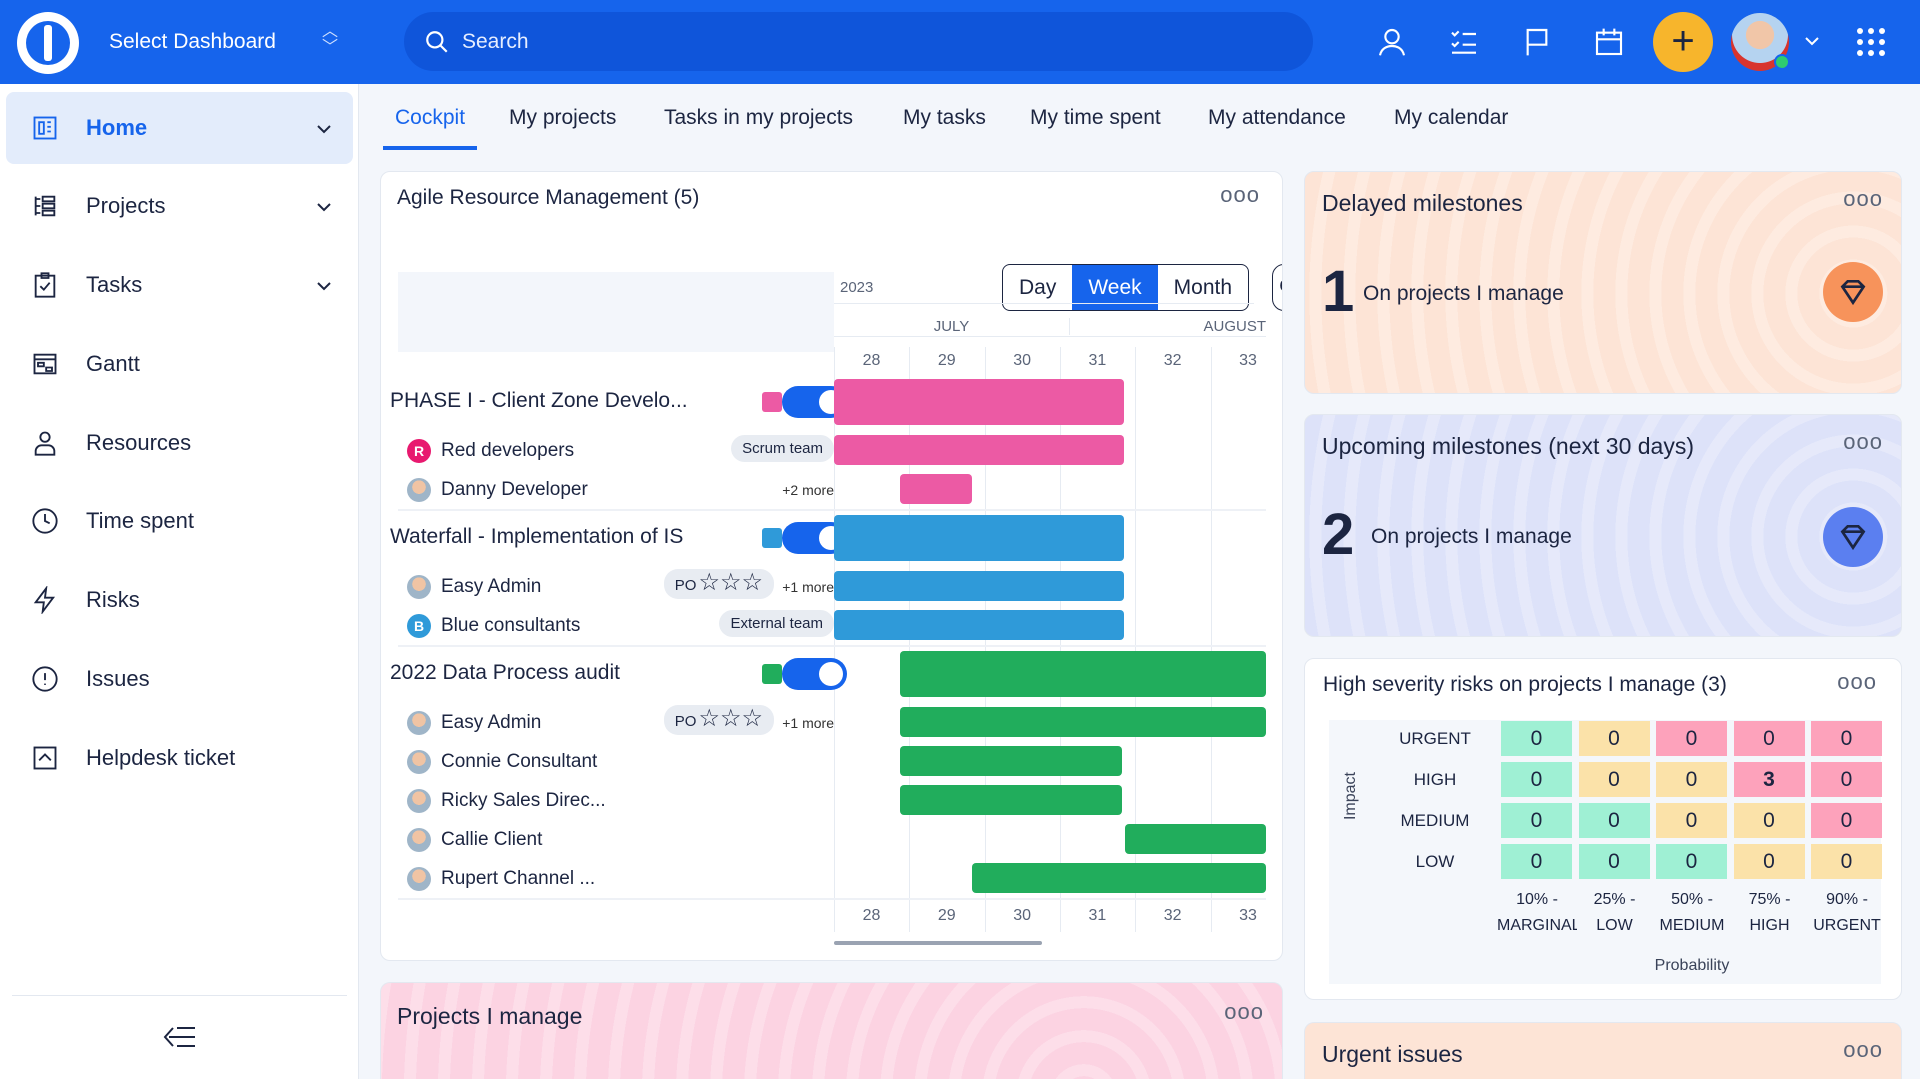  What do you see at coordinates (858, 41) in the screenshot?
I see `search-input: Search` at bounding box center [858, 41].